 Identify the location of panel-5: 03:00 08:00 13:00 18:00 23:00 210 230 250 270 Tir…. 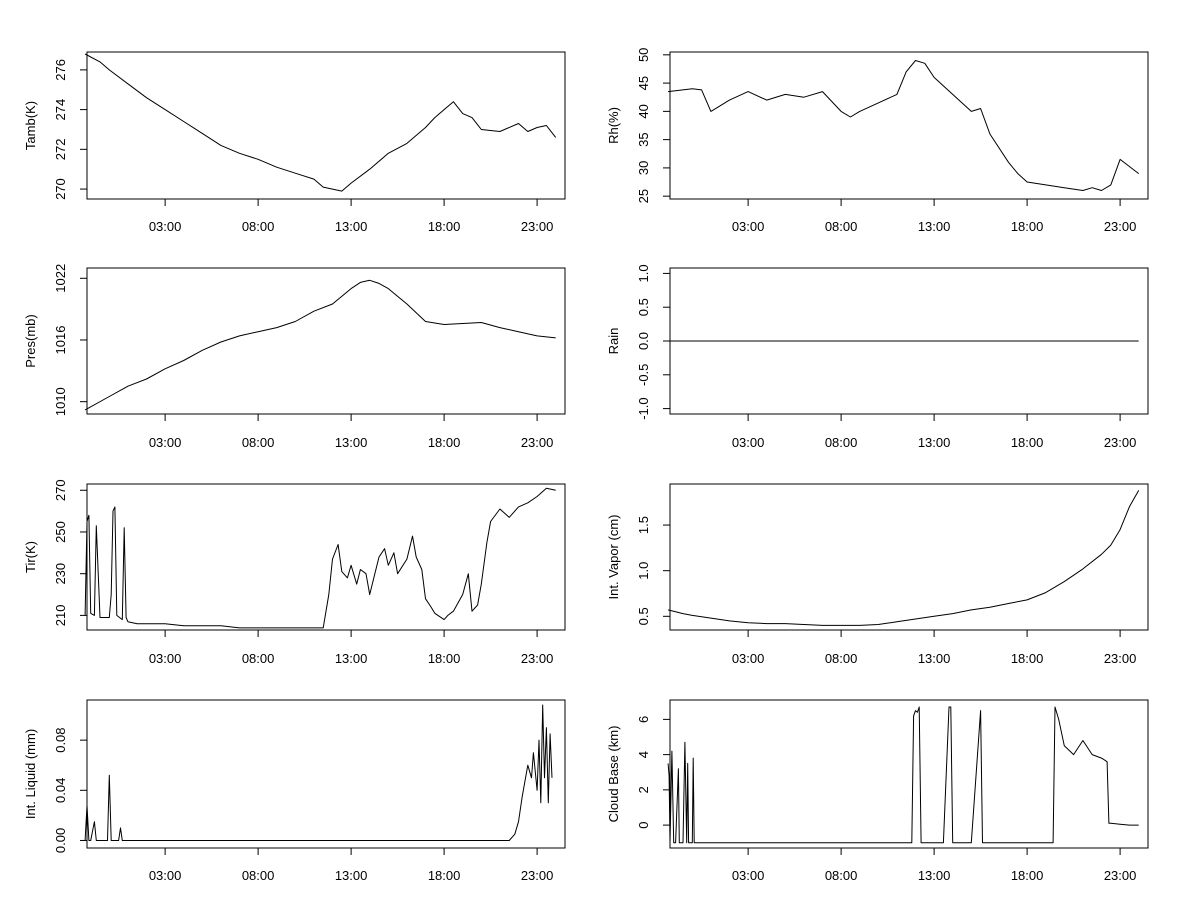
(294, 572).